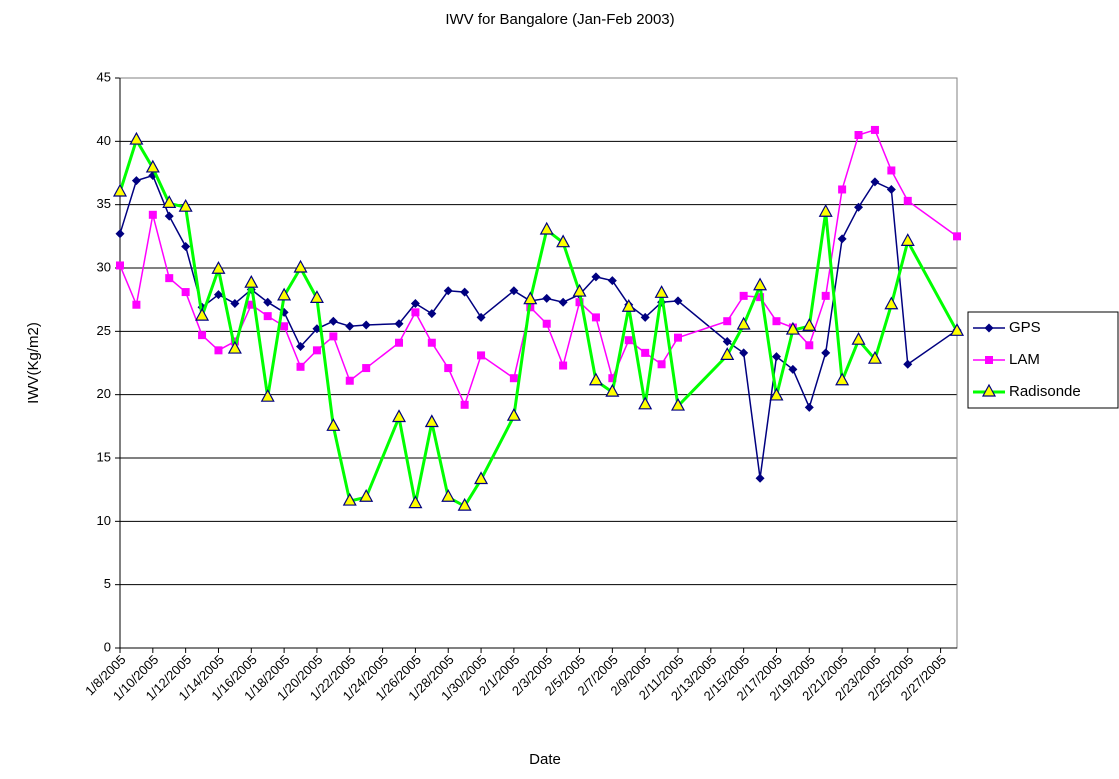 The height and width of the screenshot is (779, 1119). What do you see at coordinates (104, 393) in the screenshot?
I see `y-tick-label: 20` at bounding box center [104, 393].